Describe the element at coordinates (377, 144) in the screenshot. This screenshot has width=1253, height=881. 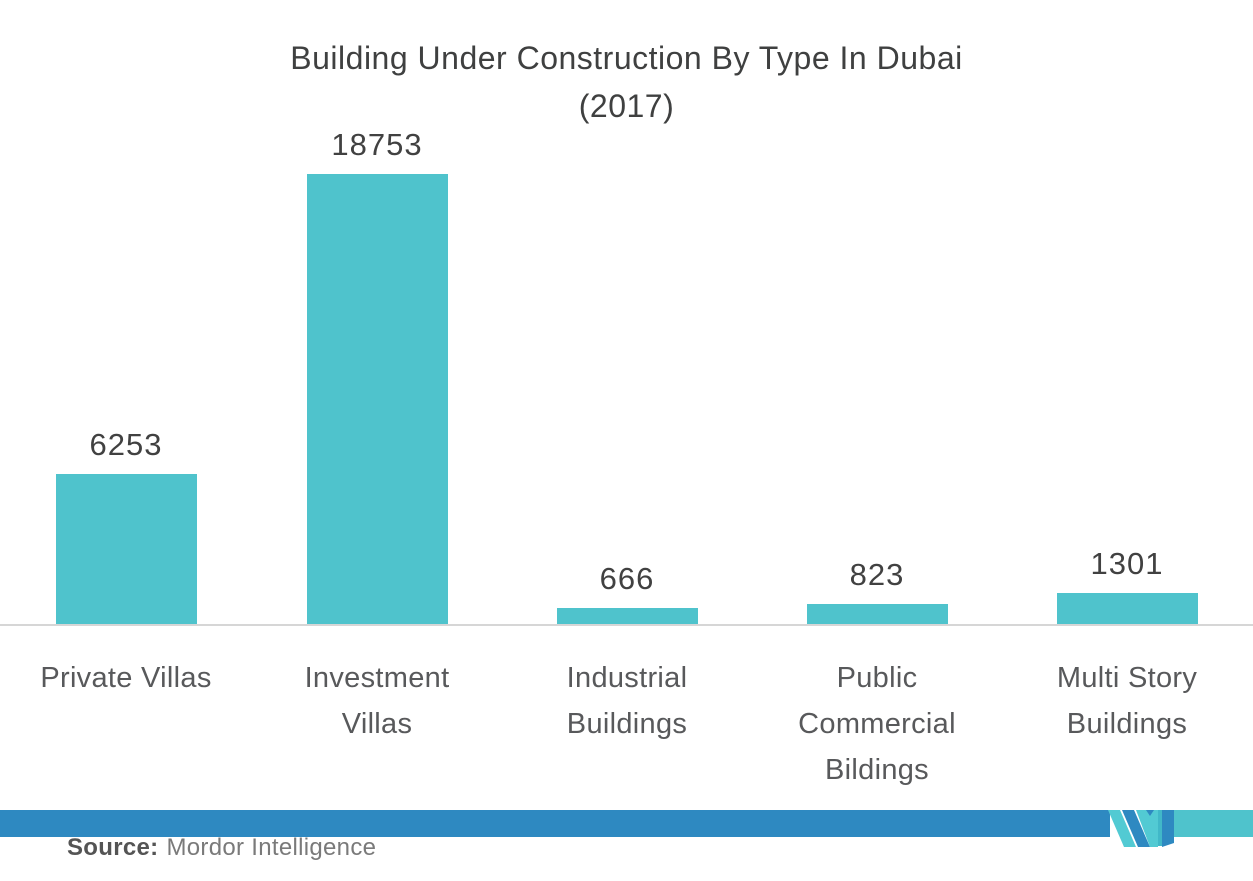
I see `bar-value-label-2: 18753` at that location.